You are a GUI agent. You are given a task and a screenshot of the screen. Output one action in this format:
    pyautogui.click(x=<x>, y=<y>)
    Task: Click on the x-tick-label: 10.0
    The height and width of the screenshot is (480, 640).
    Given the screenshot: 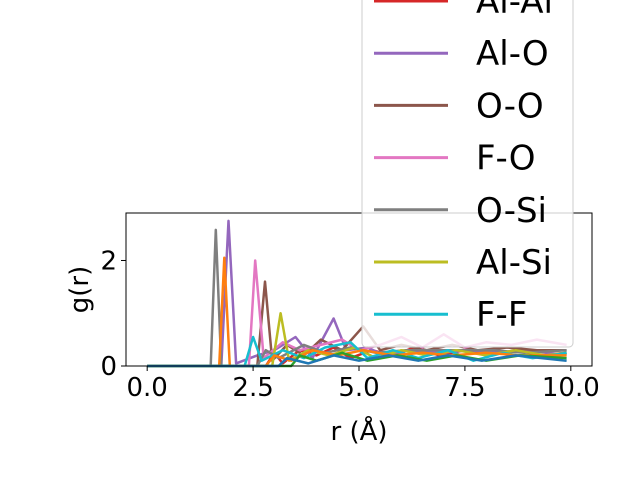 What is the action you would take?
    pyautogui.click(x=571, y=388)
    